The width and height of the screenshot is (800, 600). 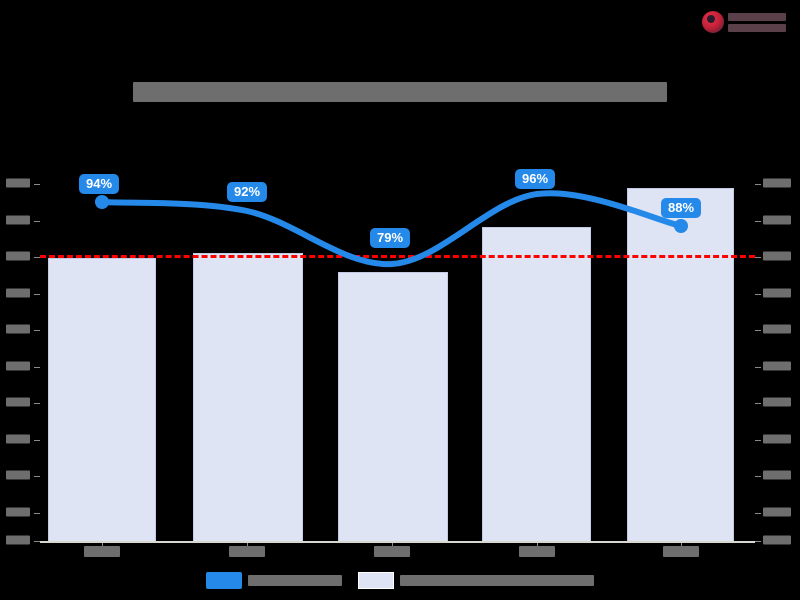 I want to click on data-label-3: 79%, so click(x=390, y=238).